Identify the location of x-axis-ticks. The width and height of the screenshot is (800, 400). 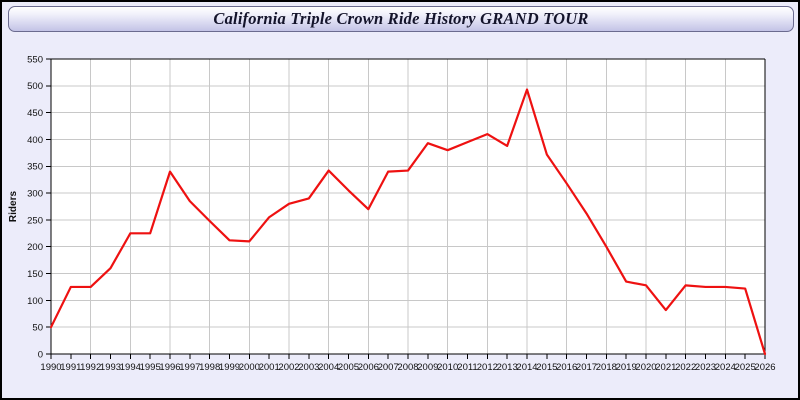
(408, 356).